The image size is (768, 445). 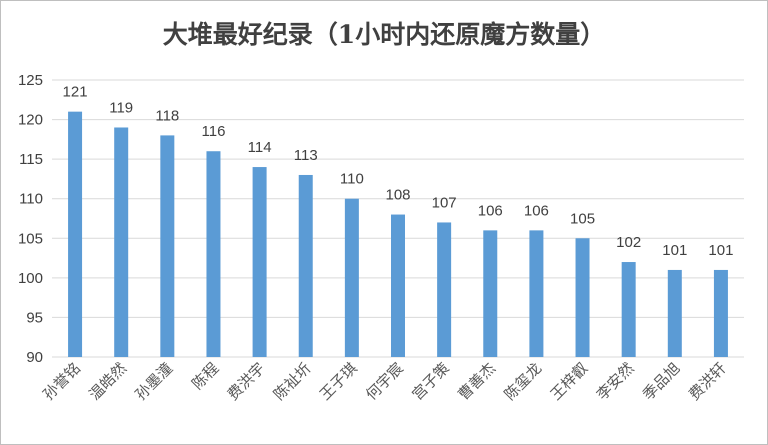 I want to click on x-category-label-12: 李安然, so click(x=615, y=381).